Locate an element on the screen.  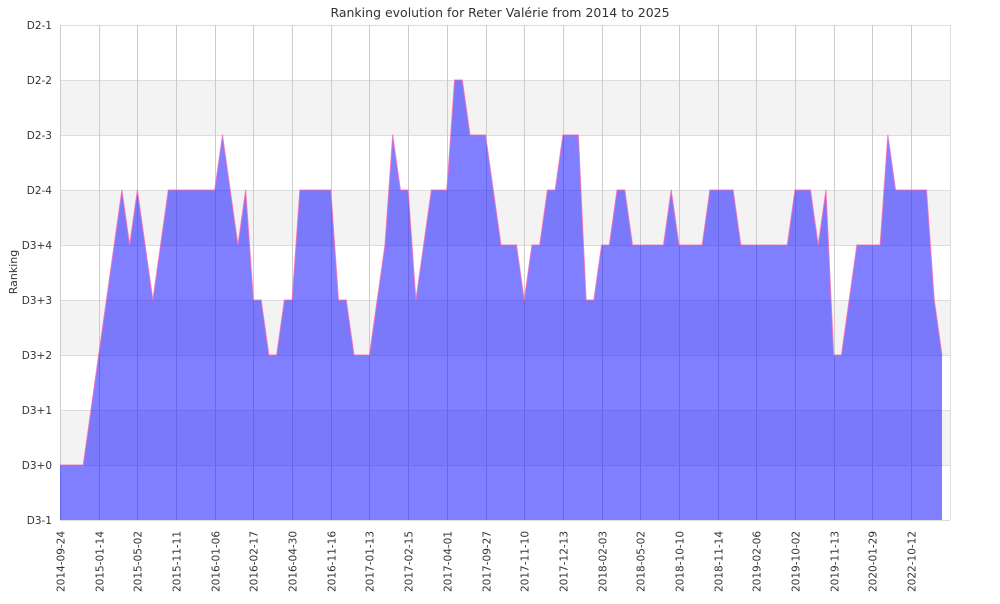
x-tick-label: 2017-12-13 is located at coordinates (565, 561).